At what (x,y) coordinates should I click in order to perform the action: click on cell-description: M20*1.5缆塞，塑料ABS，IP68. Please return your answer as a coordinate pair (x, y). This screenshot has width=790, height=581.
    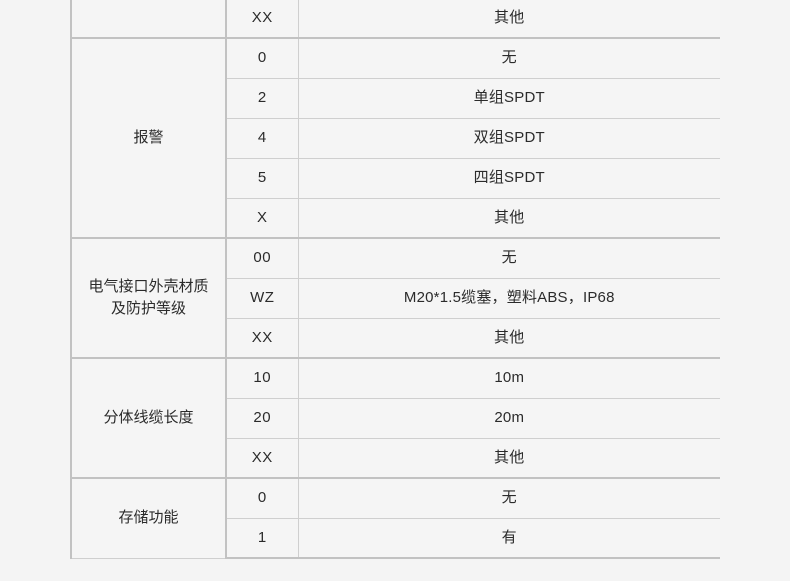
    Looking at the image, I should click on (508, 298).